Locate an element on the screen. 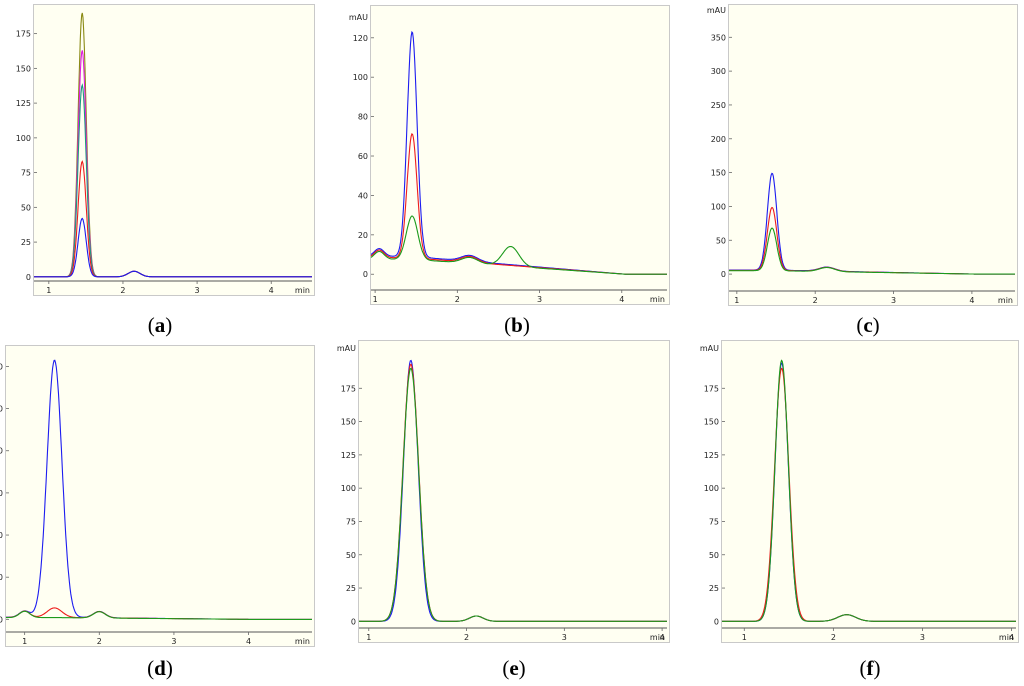  plot-area-c: 0 50 100 150 200 250 300 350 1 2 3 4 min mAU is located at coordinates (862, 155).